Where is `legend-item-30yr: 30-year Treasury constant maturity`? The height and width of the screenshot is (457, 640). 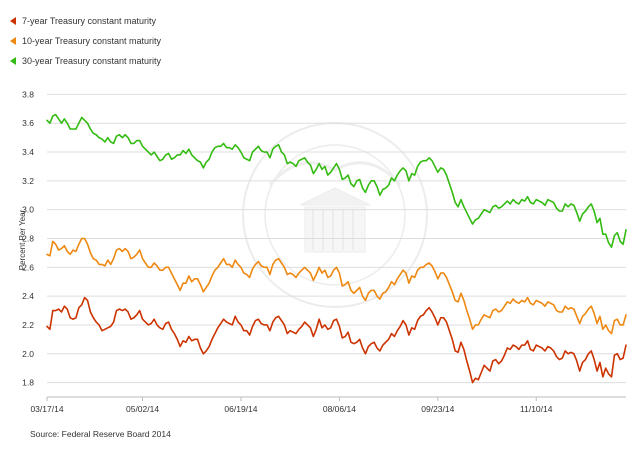 legend-item-30yr: 30-year Treasury constant maturity is located at coordinates (86, 61).